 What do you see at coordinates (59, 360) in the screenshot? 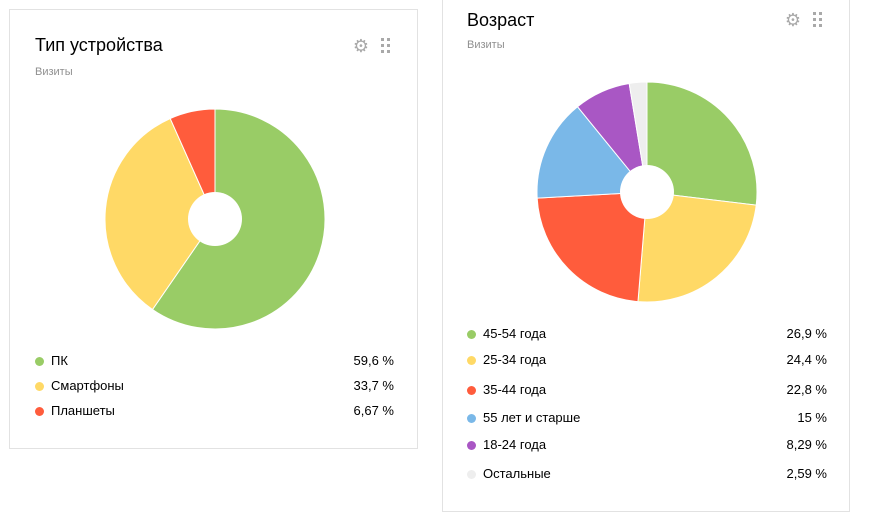
I see `legend-label: ПК` at bounding box center [59, 360].